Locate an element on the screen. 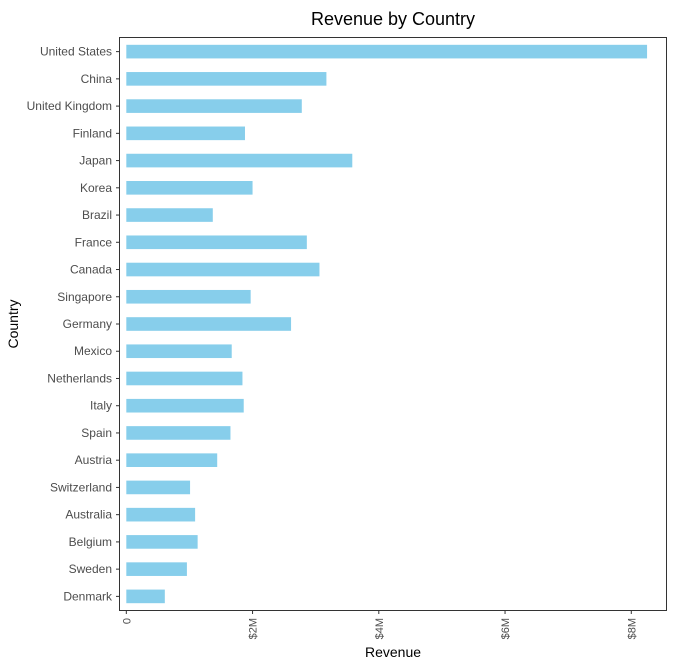 The image size is (675, 671). y-tick-label: Germany is located at coordinates (87, 324).